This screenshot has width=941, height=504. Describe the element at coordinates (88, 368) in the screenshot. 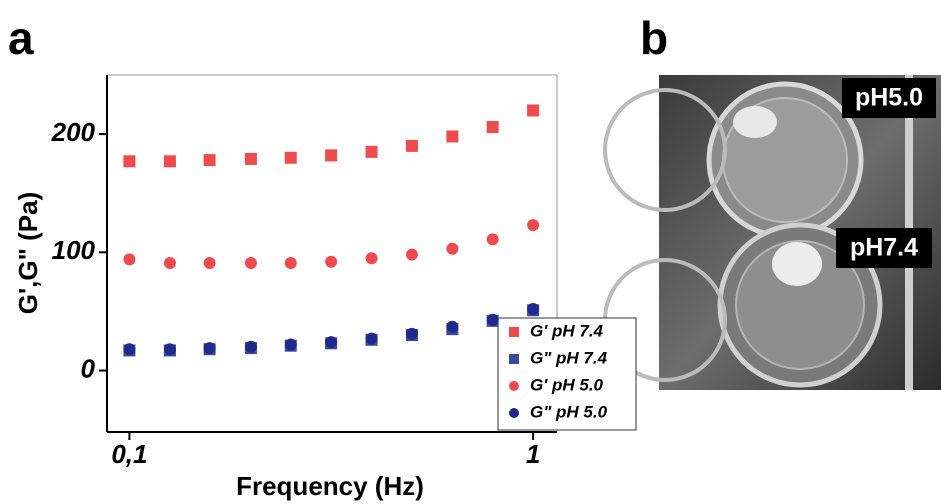

I see `y-tick-label: 0` at that location.